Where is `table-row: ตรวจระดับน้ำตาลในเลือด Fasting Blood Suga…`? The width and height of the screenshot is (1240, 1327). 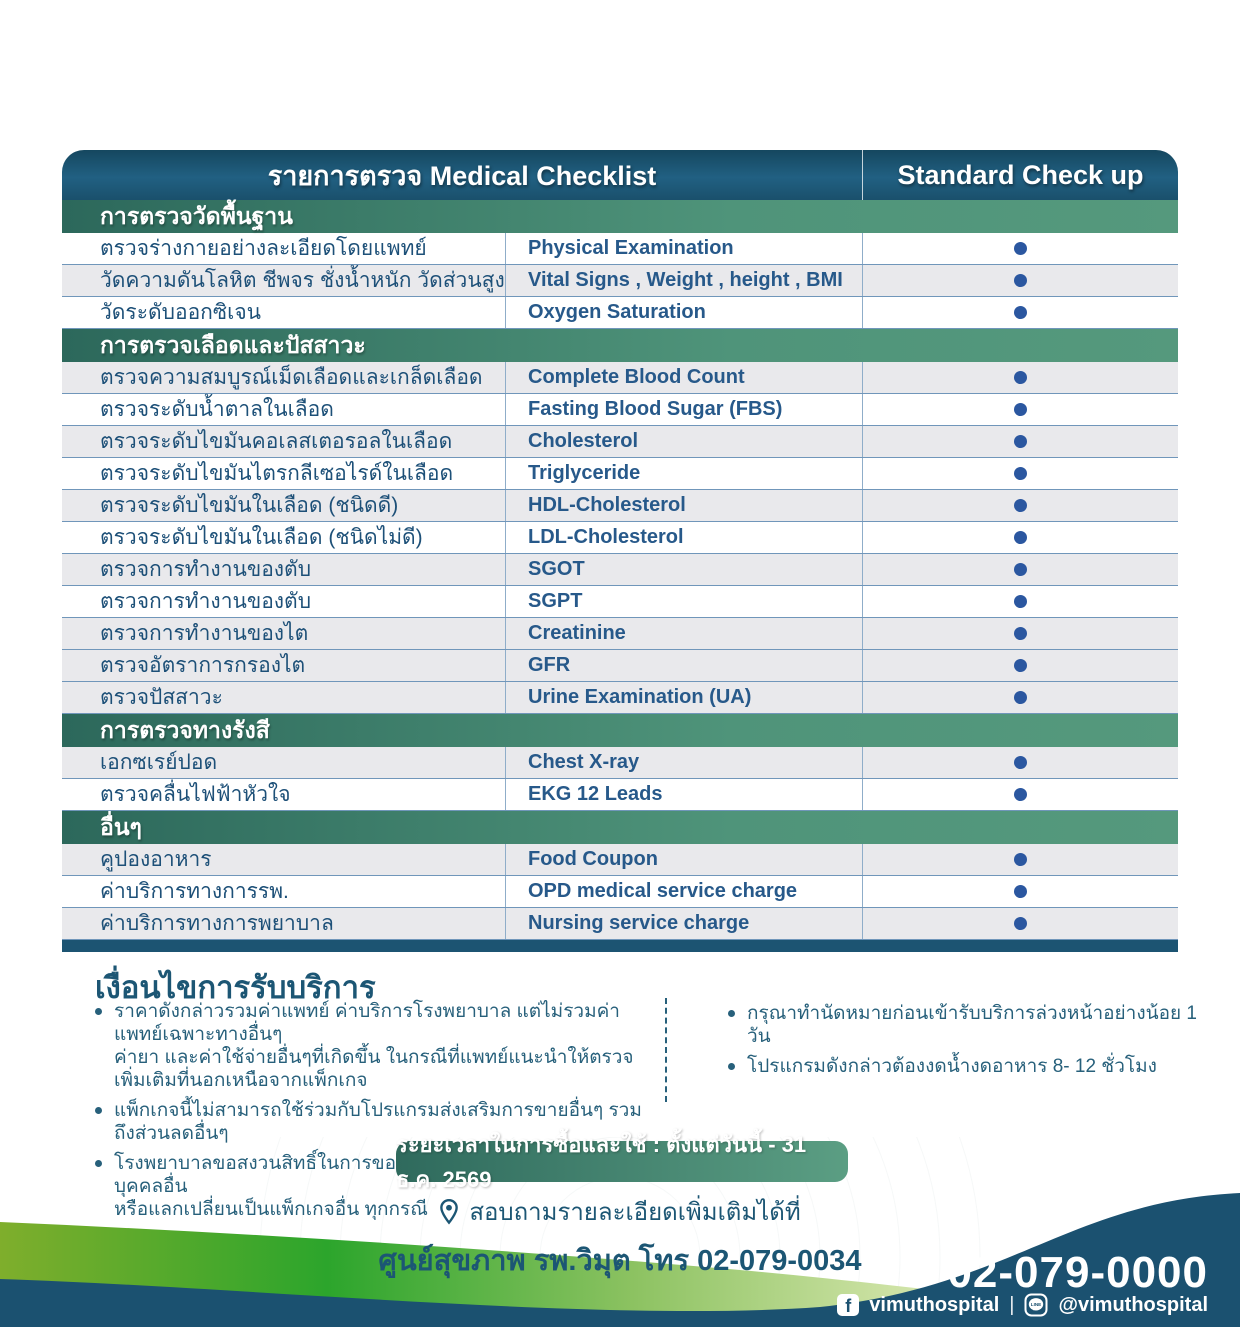 table-row: ตรวจระดับน้ำตาลในเลือด Fasting Blood Suga… is located at coordinates (620, 410).